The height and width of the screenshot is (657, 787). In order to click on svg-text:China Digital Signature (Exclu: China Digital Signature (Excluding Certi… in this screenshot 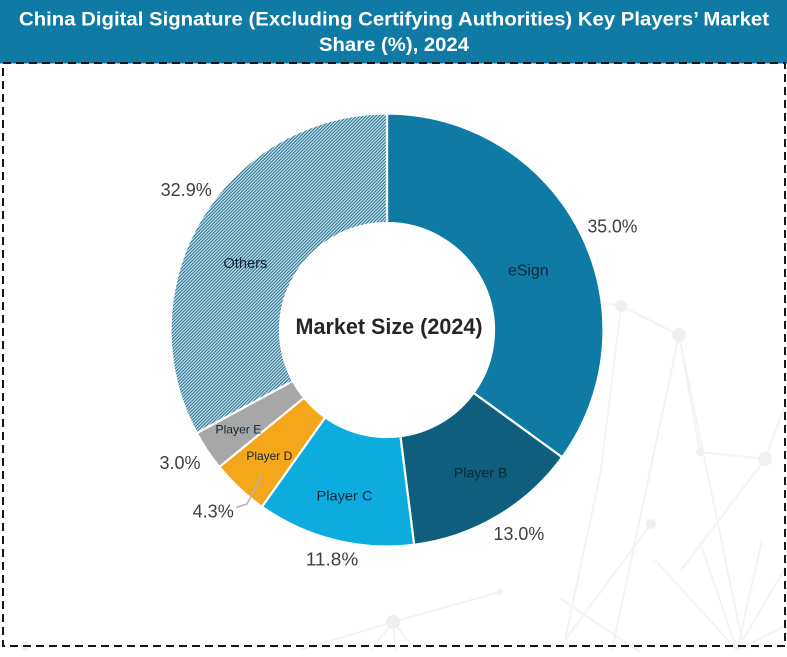, I will do `click(394, 20)`.